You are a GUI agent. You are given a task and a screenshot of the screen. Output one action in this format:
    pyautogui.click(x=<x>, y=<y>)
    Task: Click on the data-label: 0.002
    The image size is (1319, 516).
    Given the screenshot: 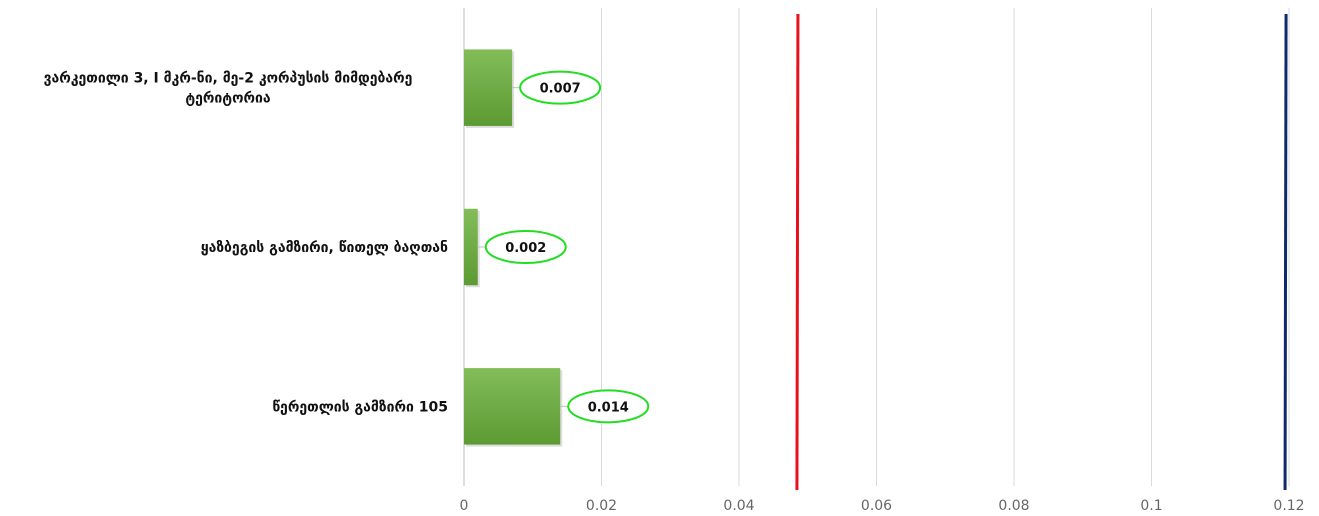 What is the action you would take?
    pyautogui.click(x=525, y=248)
    